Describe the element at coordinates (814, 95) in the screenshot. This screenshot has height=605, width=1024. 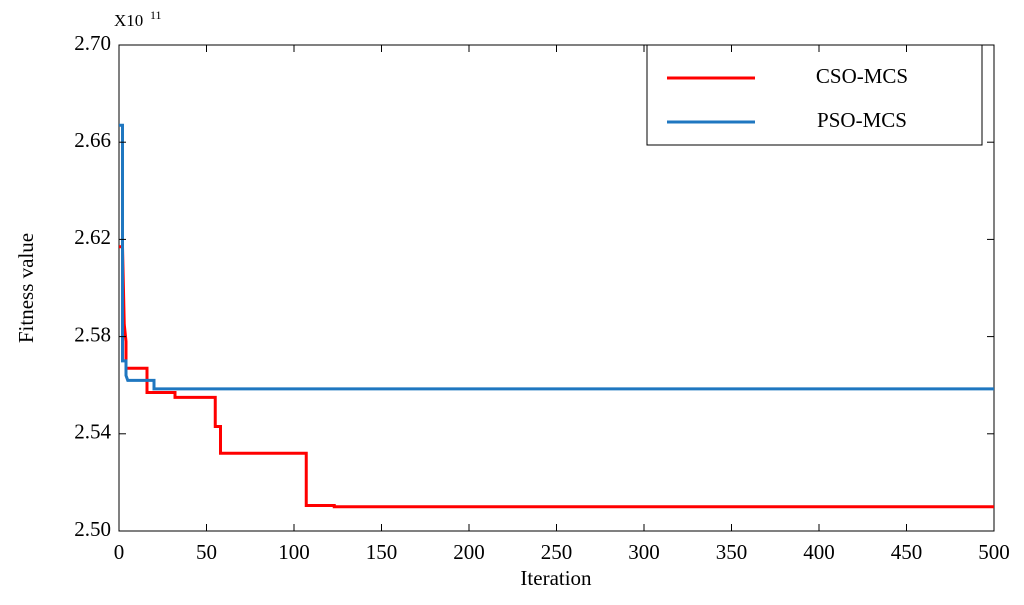
I see `legend-box` at that location.